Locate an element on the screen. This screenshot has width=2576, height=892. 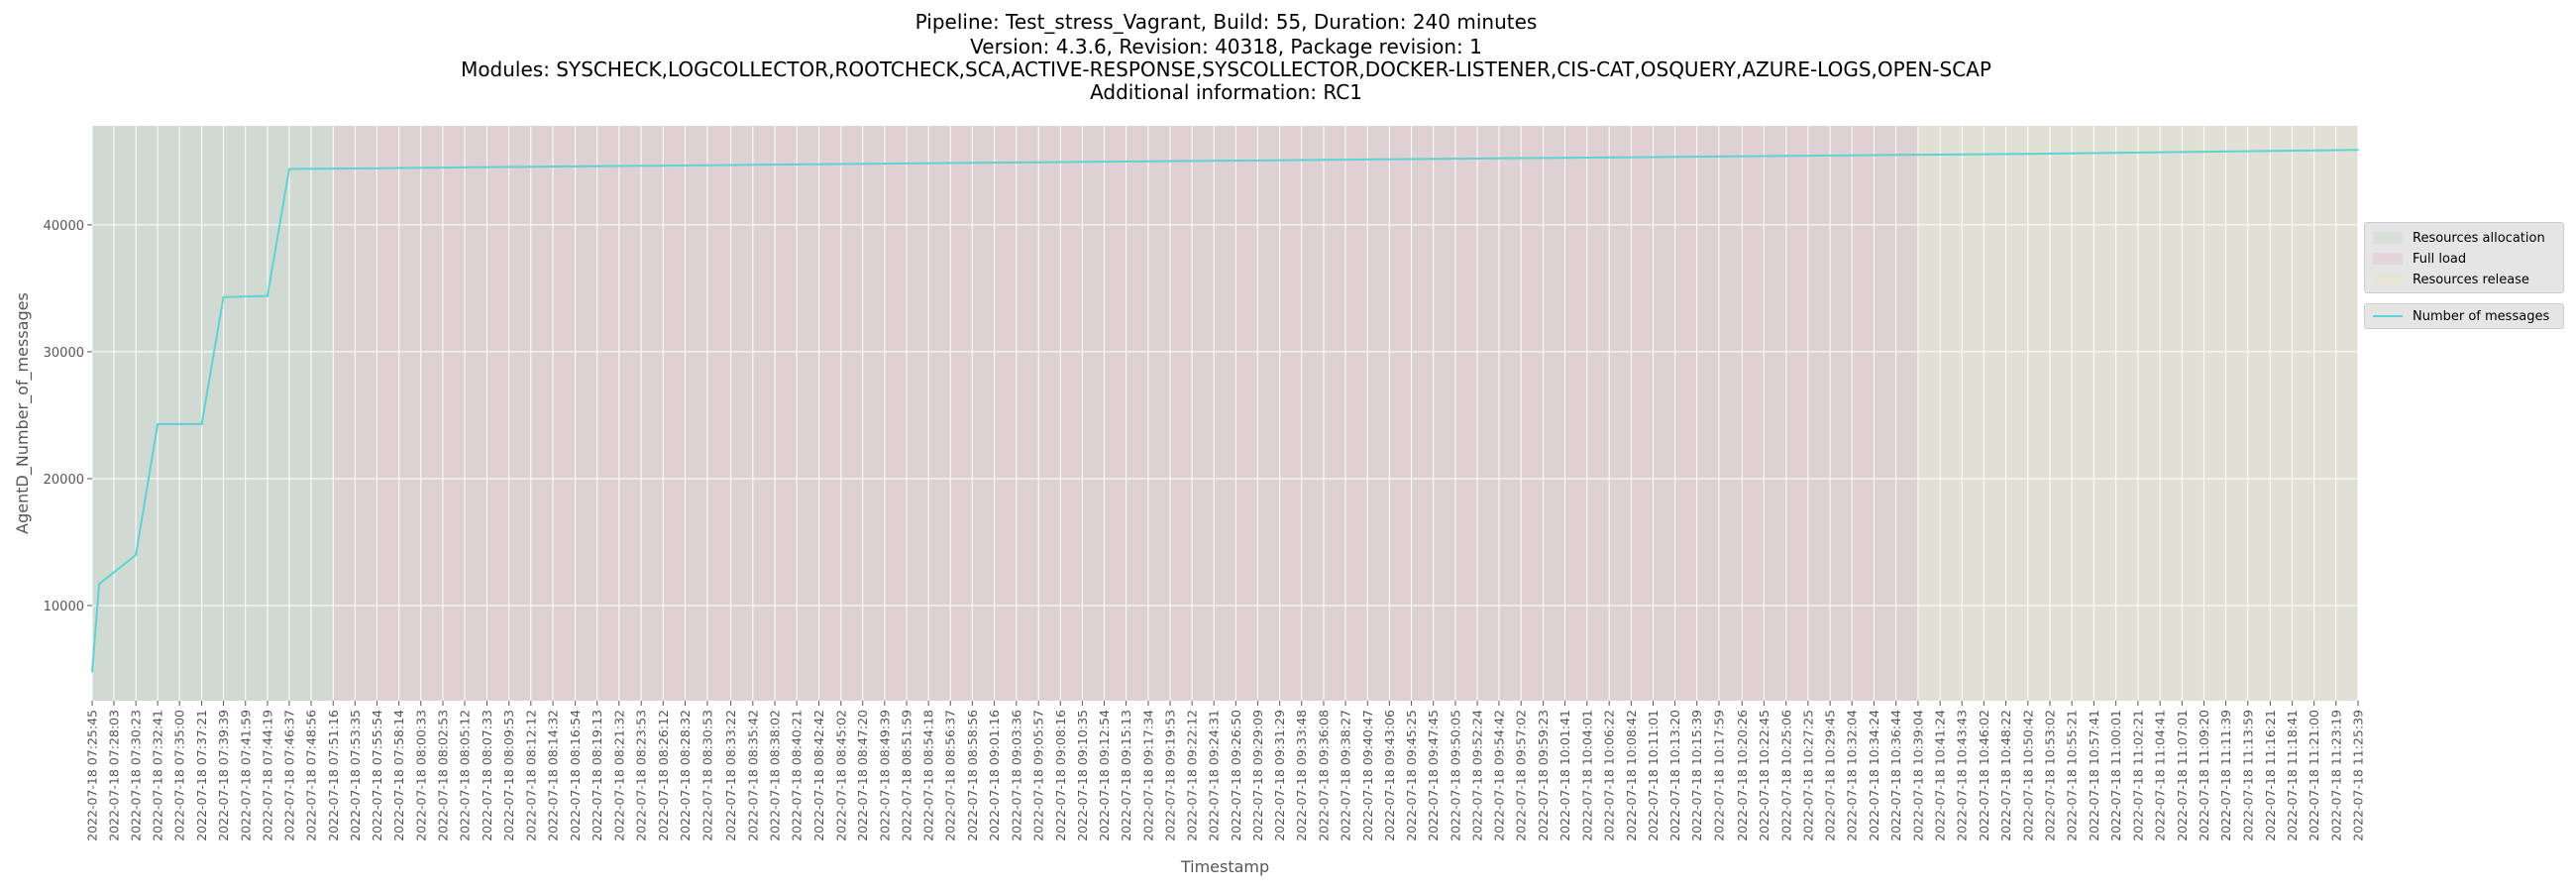
x-tick-label: 2022-07-18 07:48:56 is located at coordinates (311, 775).